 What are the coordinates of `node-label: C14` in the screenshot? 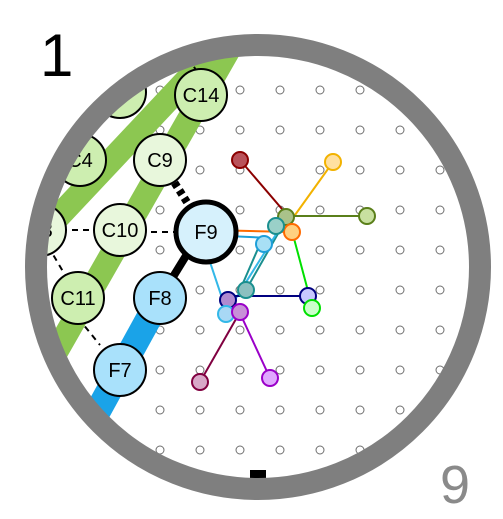 It's located at (201, 96).